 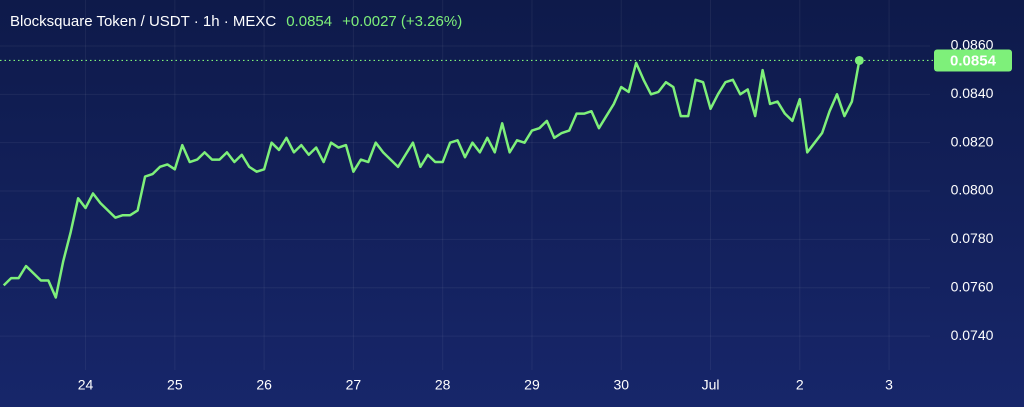 I want to click on x-tick-label: 3, so click(x=889, y=385).